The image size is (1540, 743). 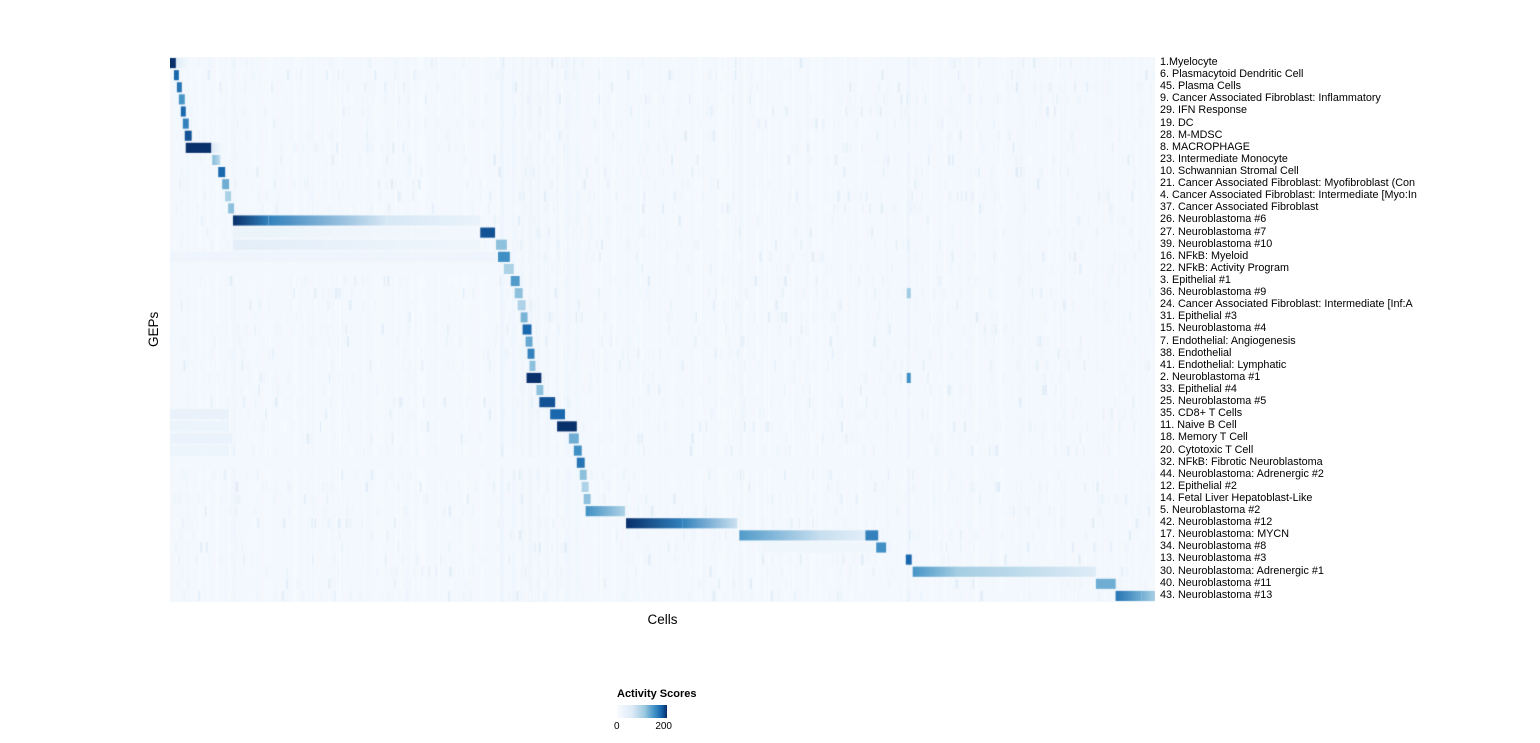 What do you see at coordinates (1229, 170) in the screenshot?
I see `row-label: 10. Schwannian Stromal Cell` at bounding box center [1229, 170].